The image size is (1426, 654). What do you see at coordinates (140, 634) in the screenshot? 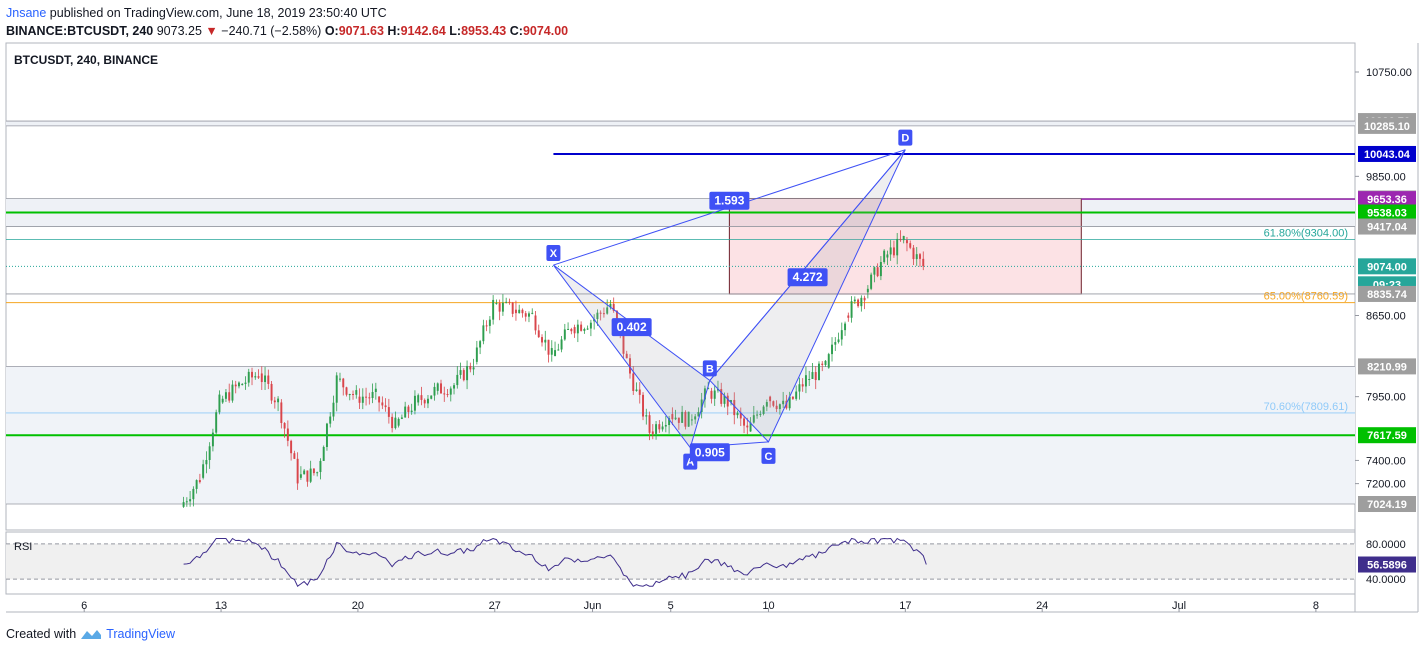
I see `tradingview-brand-link: TradingView` at bounding box center [140, 634].